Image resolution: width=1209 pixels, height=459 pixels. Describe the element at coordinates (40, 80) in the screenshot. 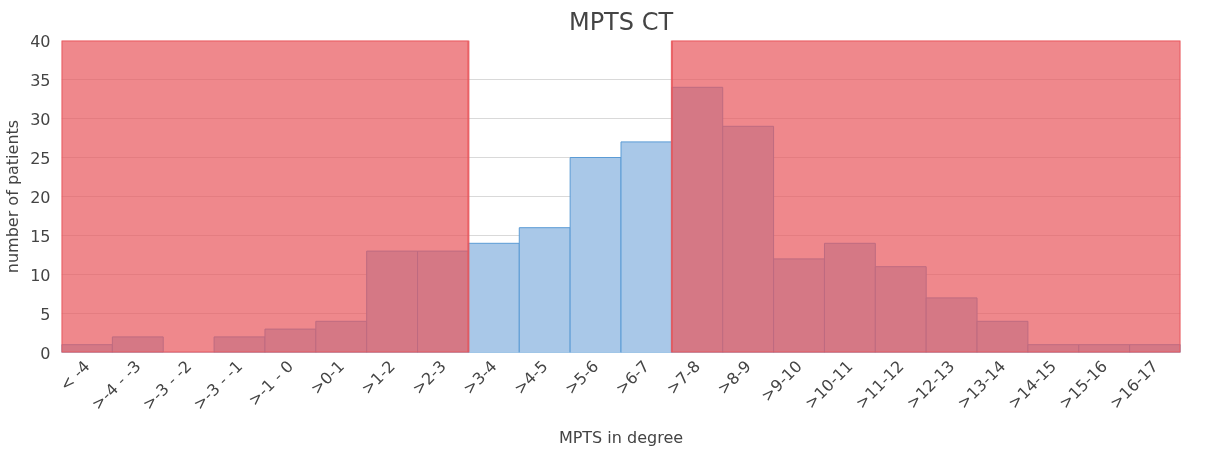

I see `y-tick-label: 35` at that location.